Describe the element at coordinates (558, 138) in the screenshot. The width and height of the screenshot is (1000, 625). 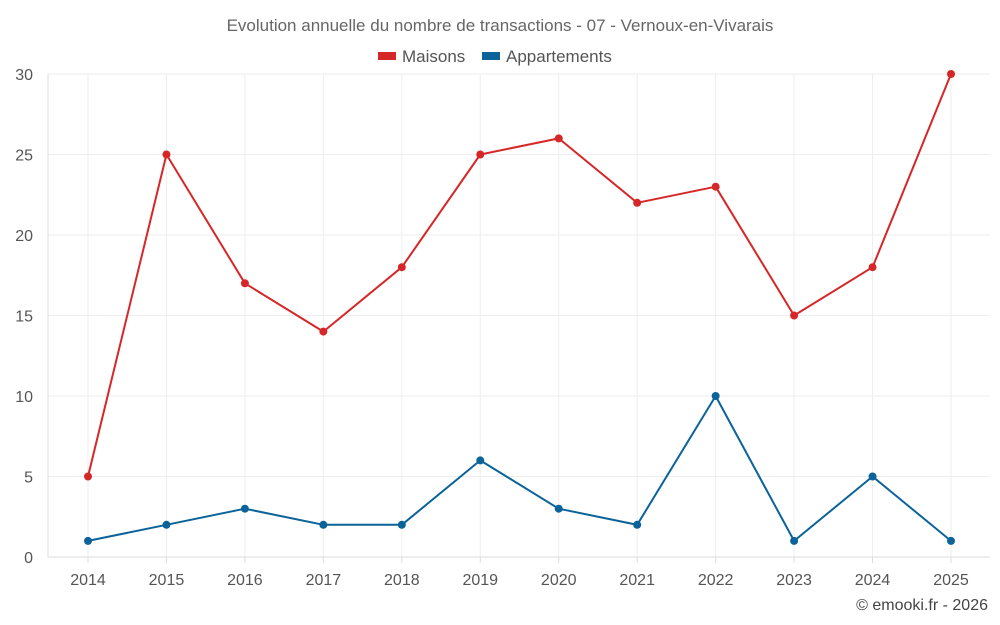
I see `point-maisons-2020` at that location.